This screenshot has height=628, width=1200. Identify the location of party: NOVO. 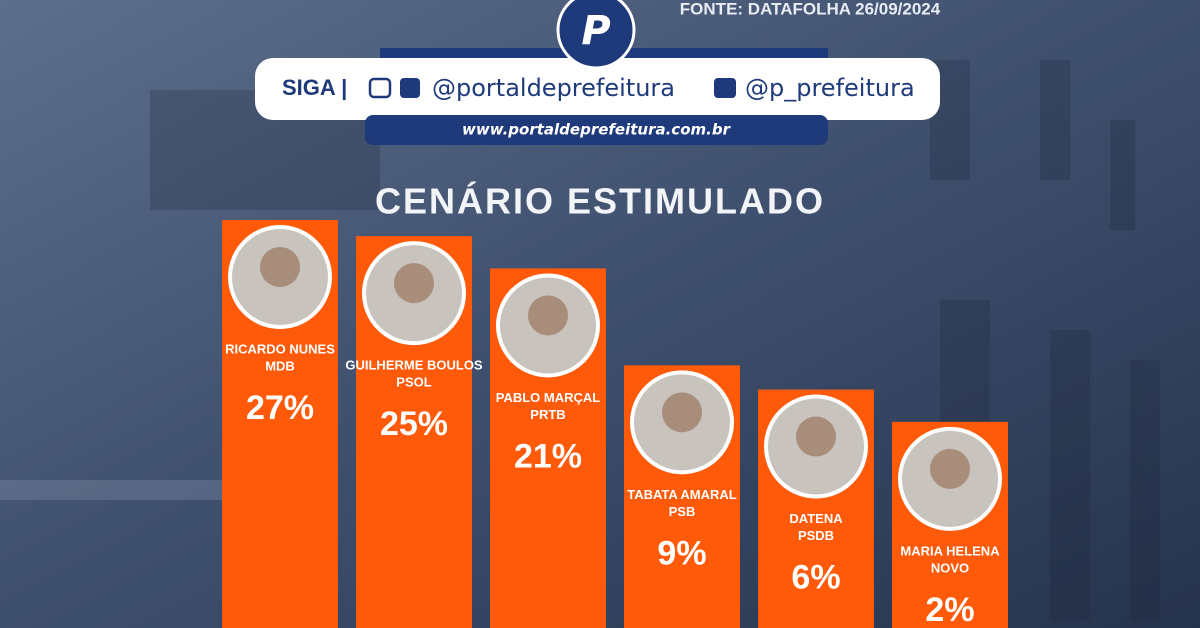
(950, 567).